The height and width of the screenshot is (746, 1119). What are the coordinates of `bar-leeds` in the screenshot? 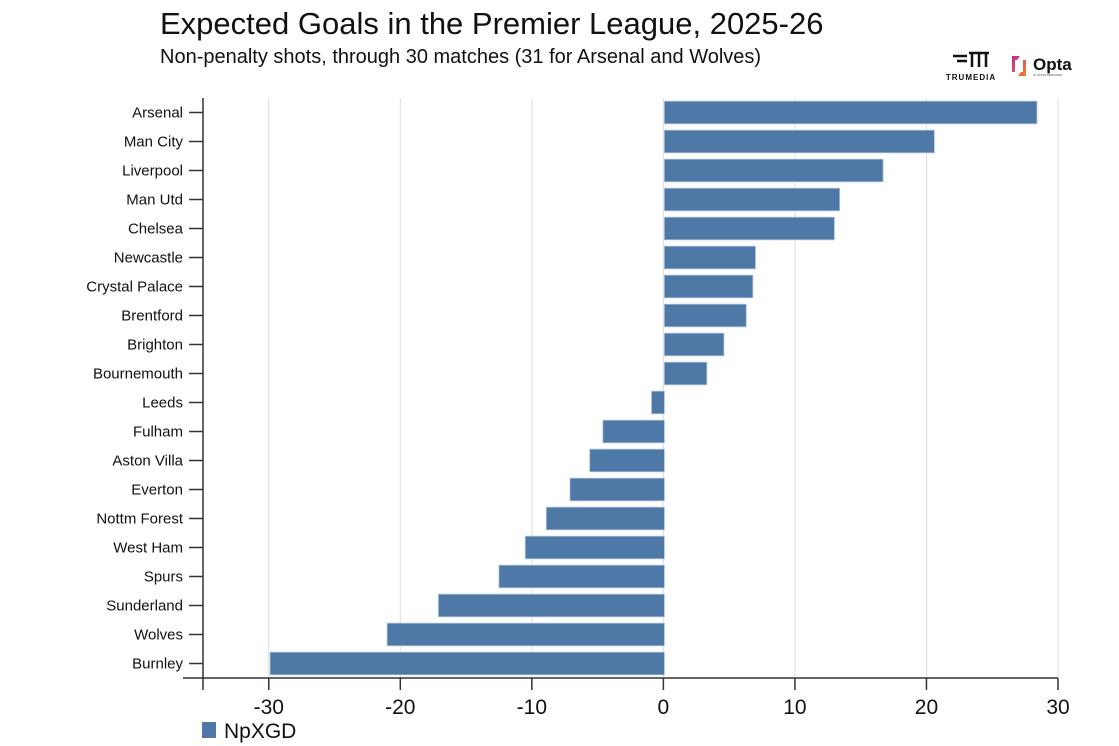 It's located at (658, 402).